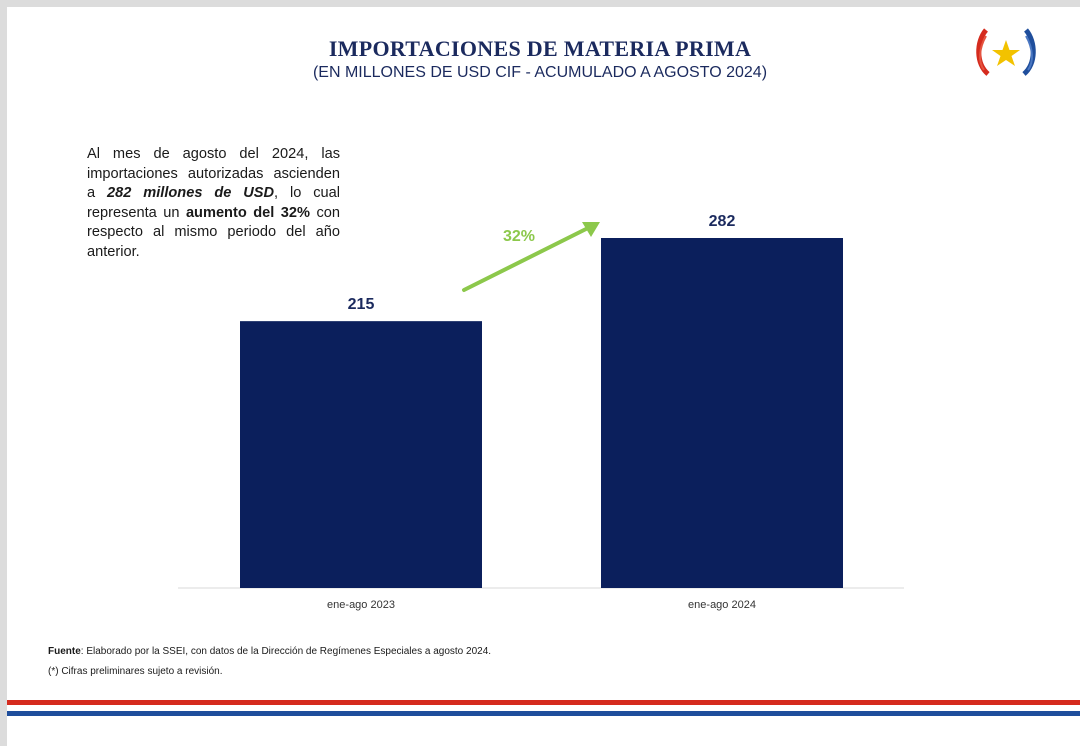 The image size is (1080, 746). Describe the element at coordinates (543, 713) in the screenshot. I see `flag-stripe-blue` at that location.